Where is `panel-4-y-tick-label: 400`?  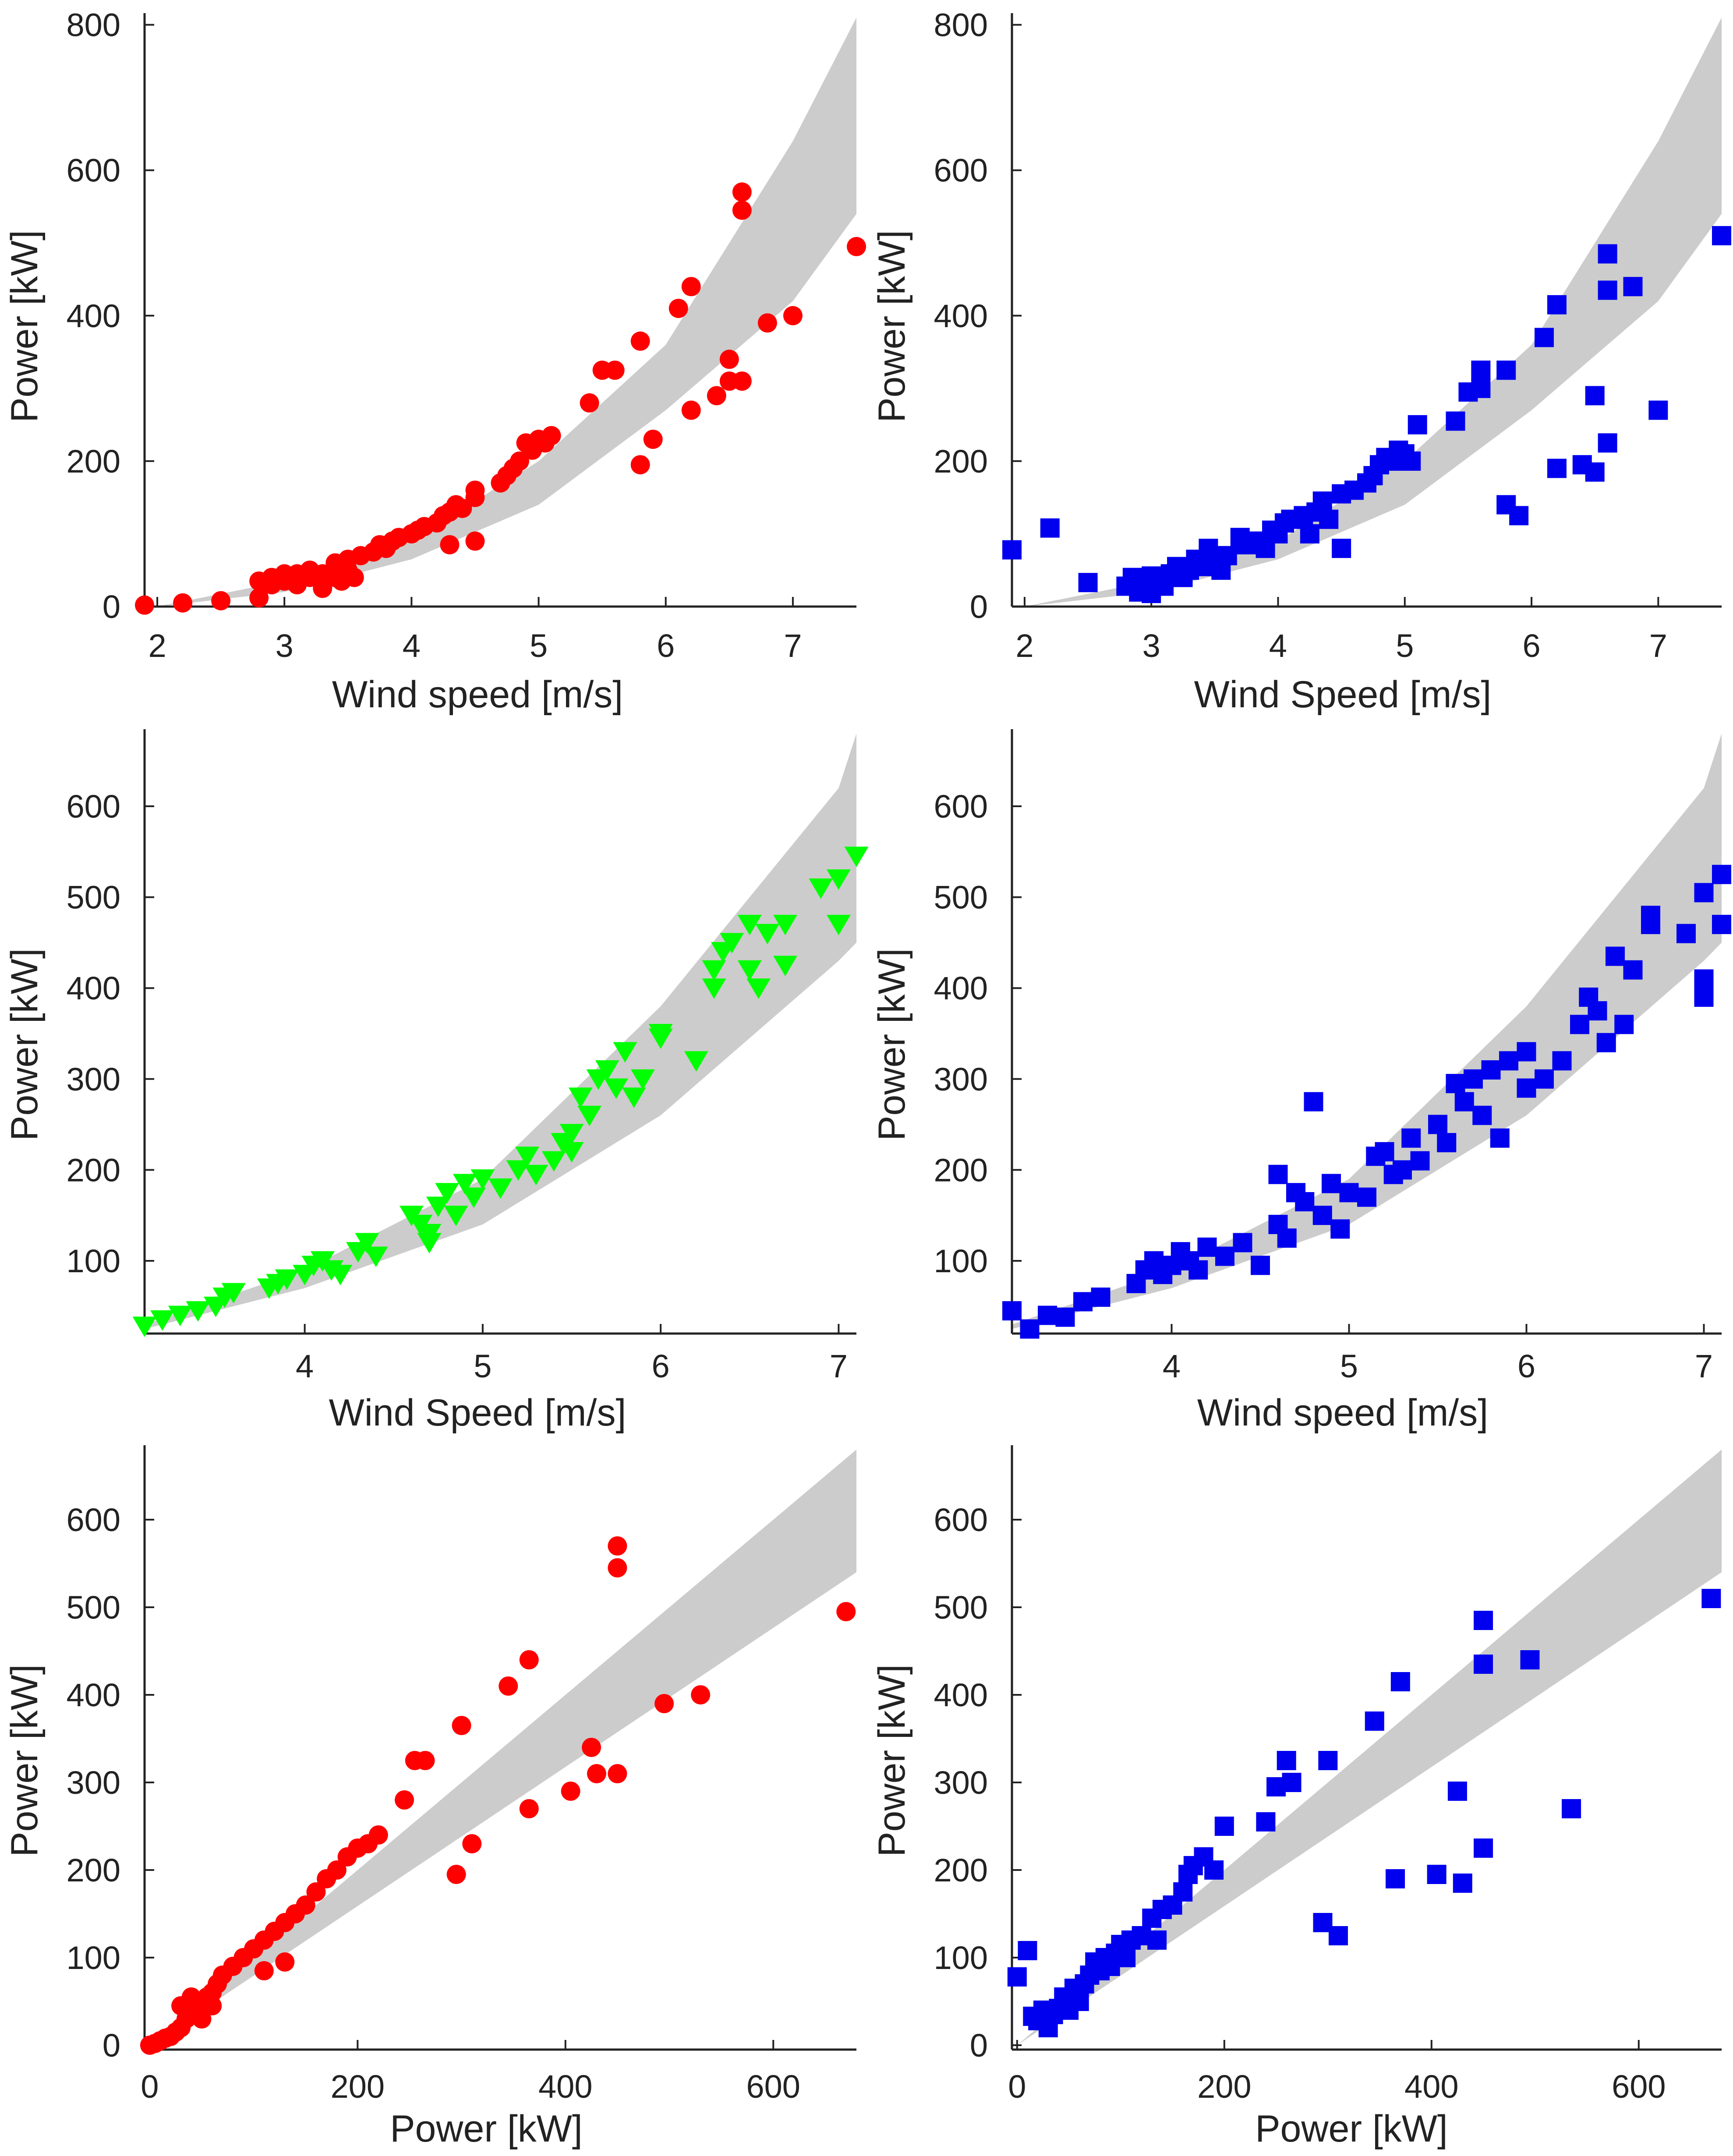
panel-4-y-tick-label: 400 is located at coordinates (961, 988).